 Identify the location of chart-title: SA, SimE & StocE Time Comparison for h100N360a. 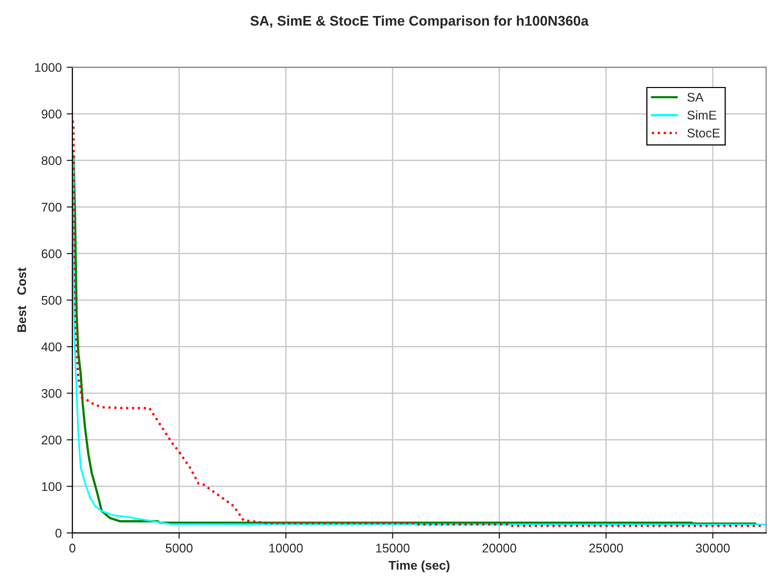
(419, 22).